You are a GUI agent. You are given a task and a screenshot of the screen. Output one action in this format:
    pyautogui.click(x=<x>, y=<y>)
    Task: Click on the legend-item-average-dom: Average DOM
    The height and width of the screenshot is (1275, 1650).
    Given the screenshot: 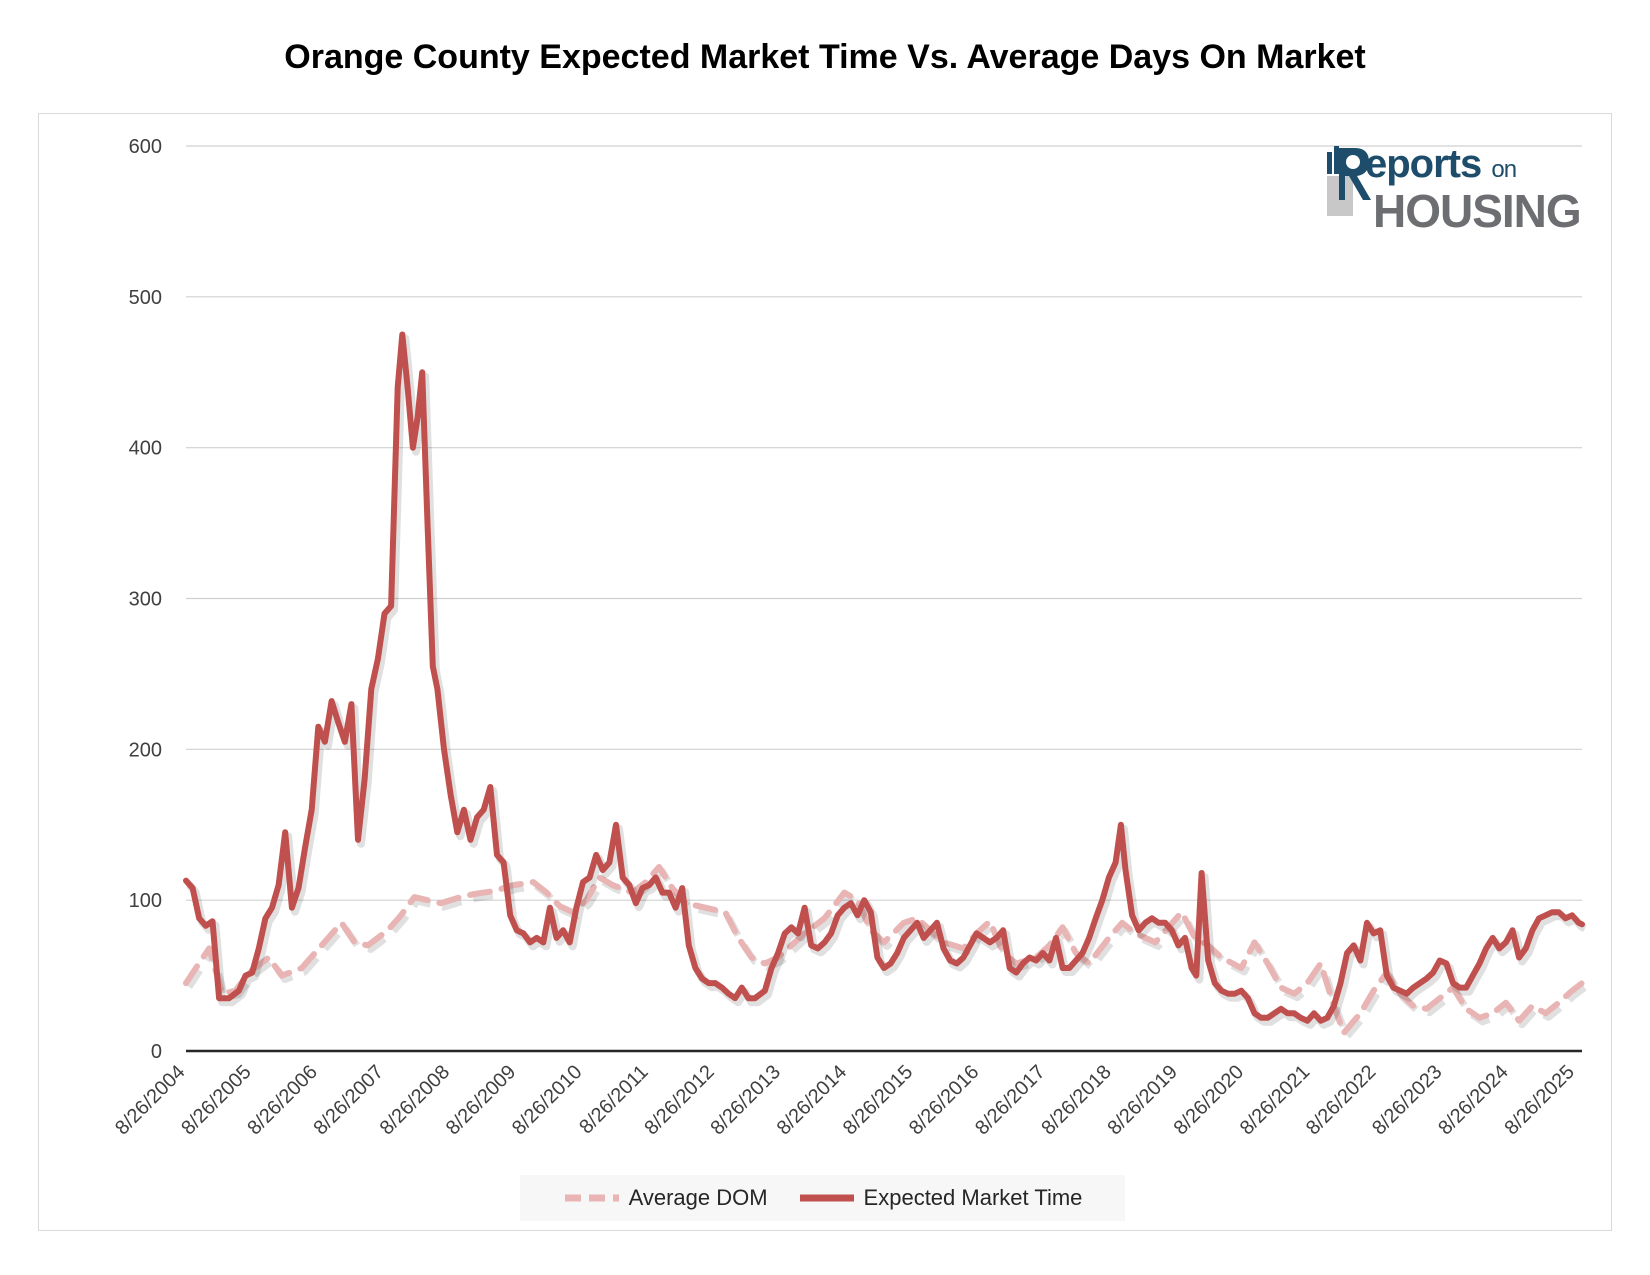 What is the action you would take?
    pyautogui.click(x=665, y=1198)
    